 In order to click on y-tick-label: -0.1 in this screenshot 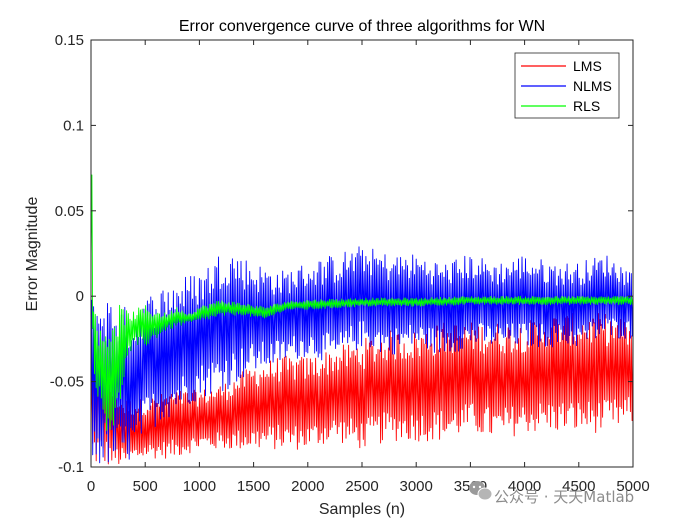, I will do `click(71, 467)`.